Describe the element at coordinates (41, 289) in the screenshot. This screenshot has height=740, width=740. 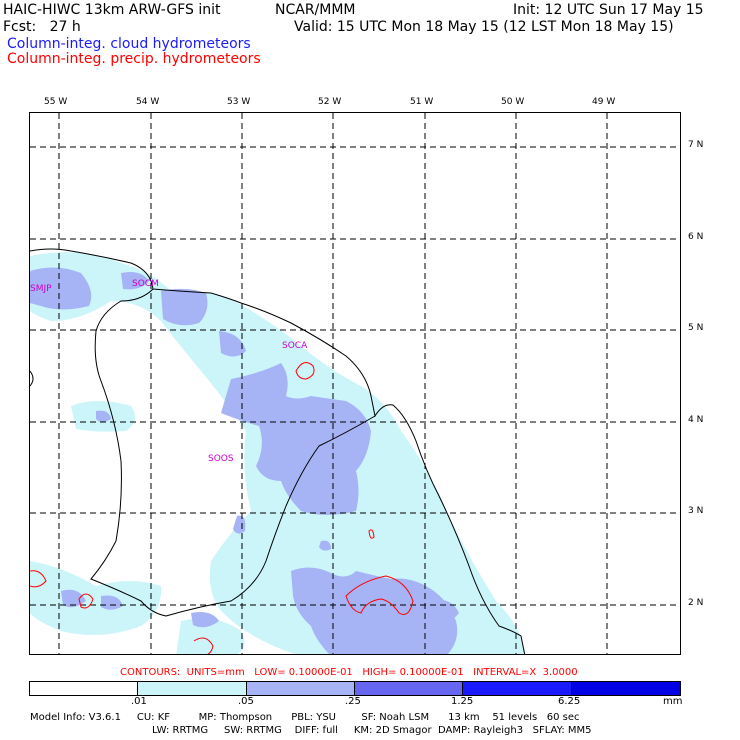
I see `station-label: SMJP` at that location.